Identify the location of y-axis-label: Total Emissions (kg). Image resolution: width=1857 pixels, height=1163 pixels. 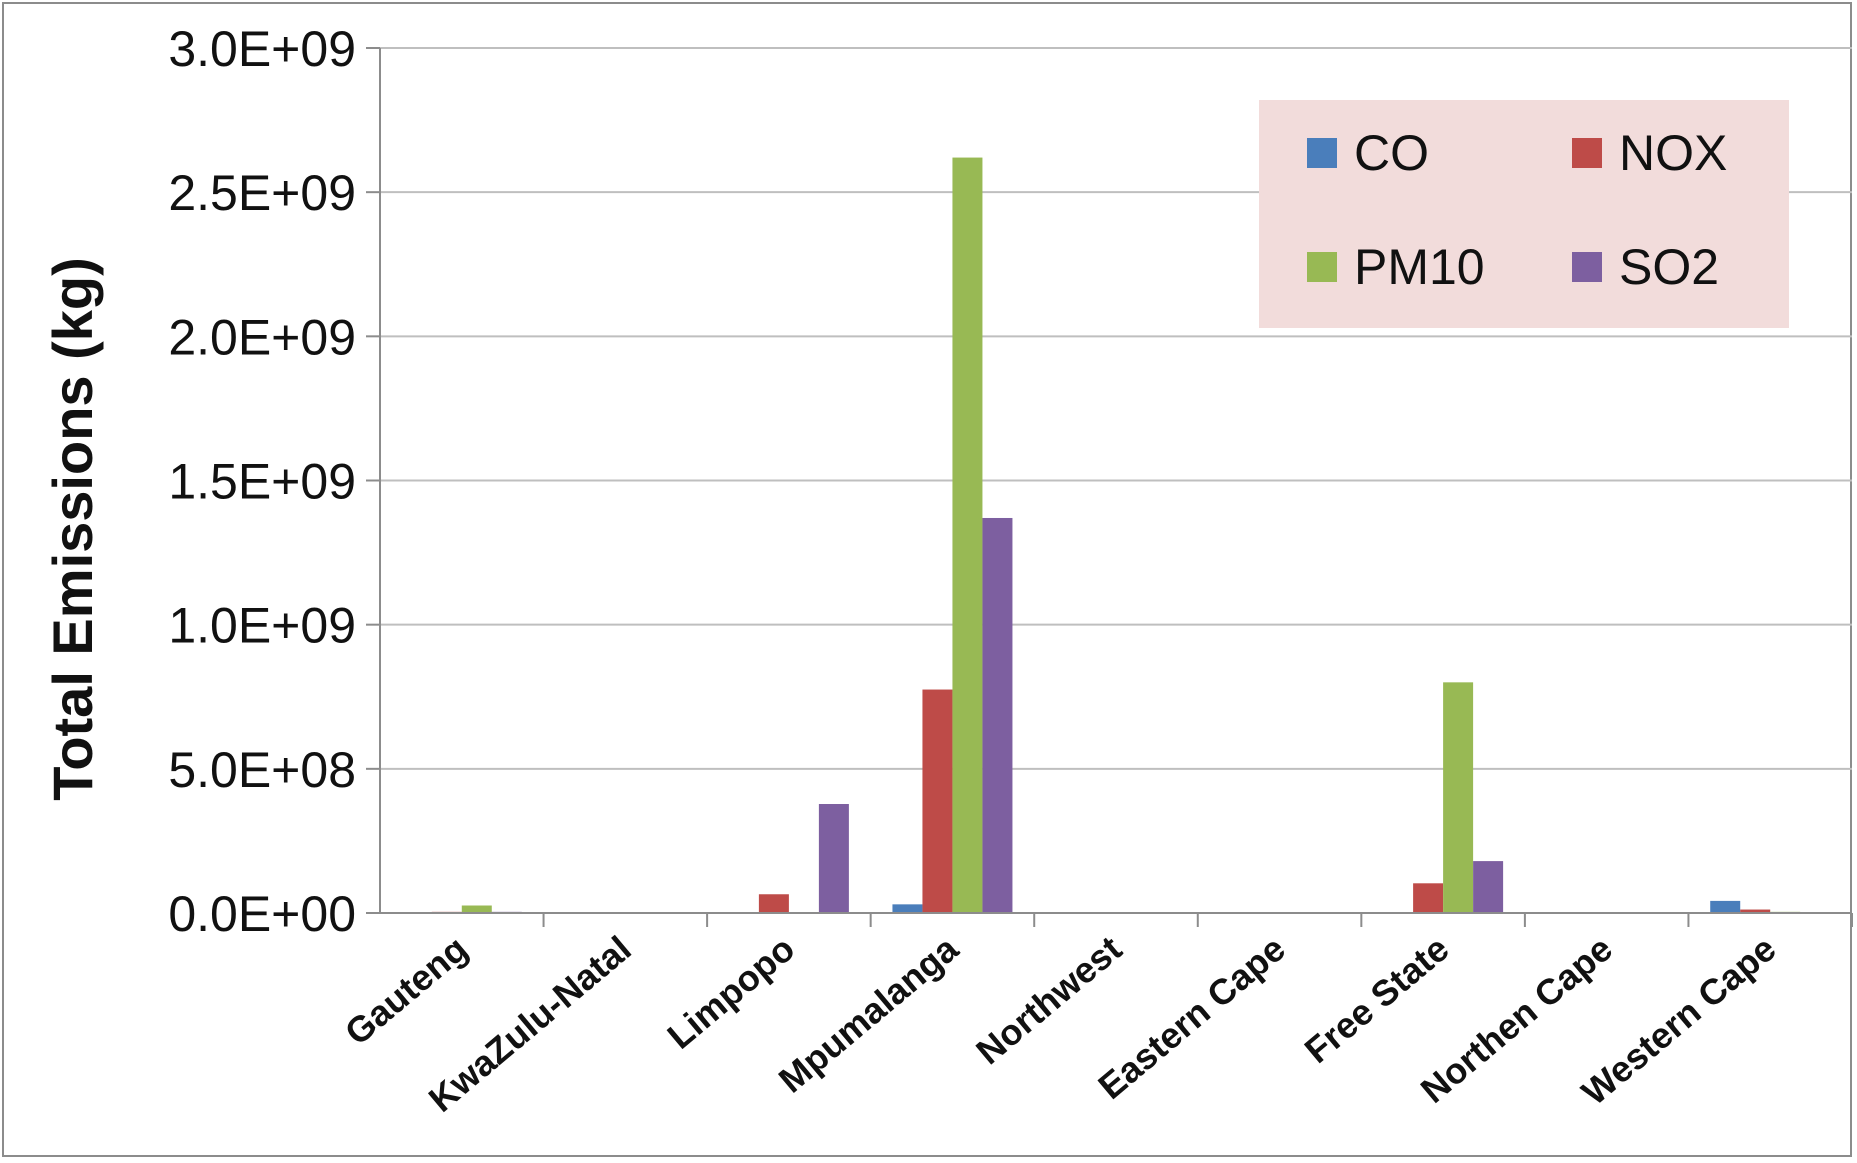
(72, 528).